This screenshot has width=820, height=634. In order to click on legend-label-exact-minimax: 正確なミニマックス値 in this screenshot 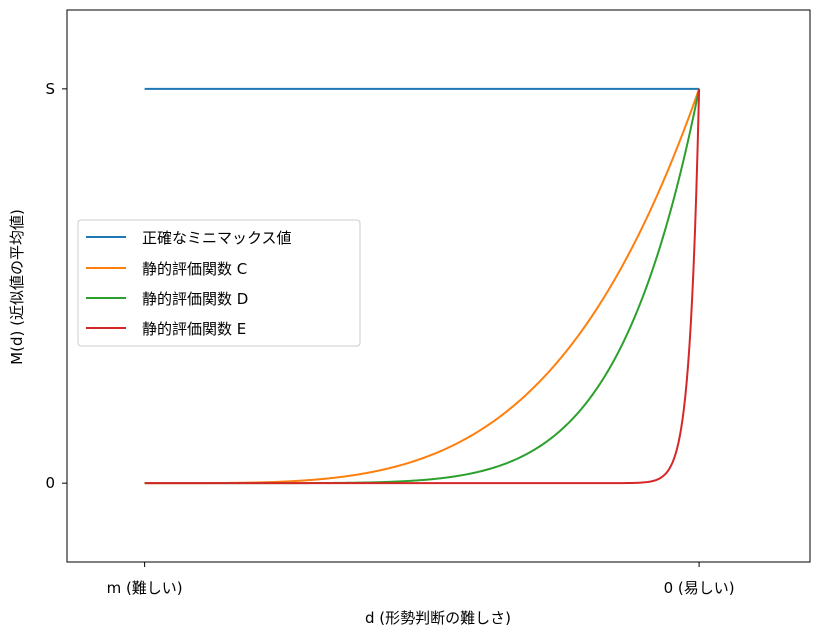, I will do `click(217, 238)`.